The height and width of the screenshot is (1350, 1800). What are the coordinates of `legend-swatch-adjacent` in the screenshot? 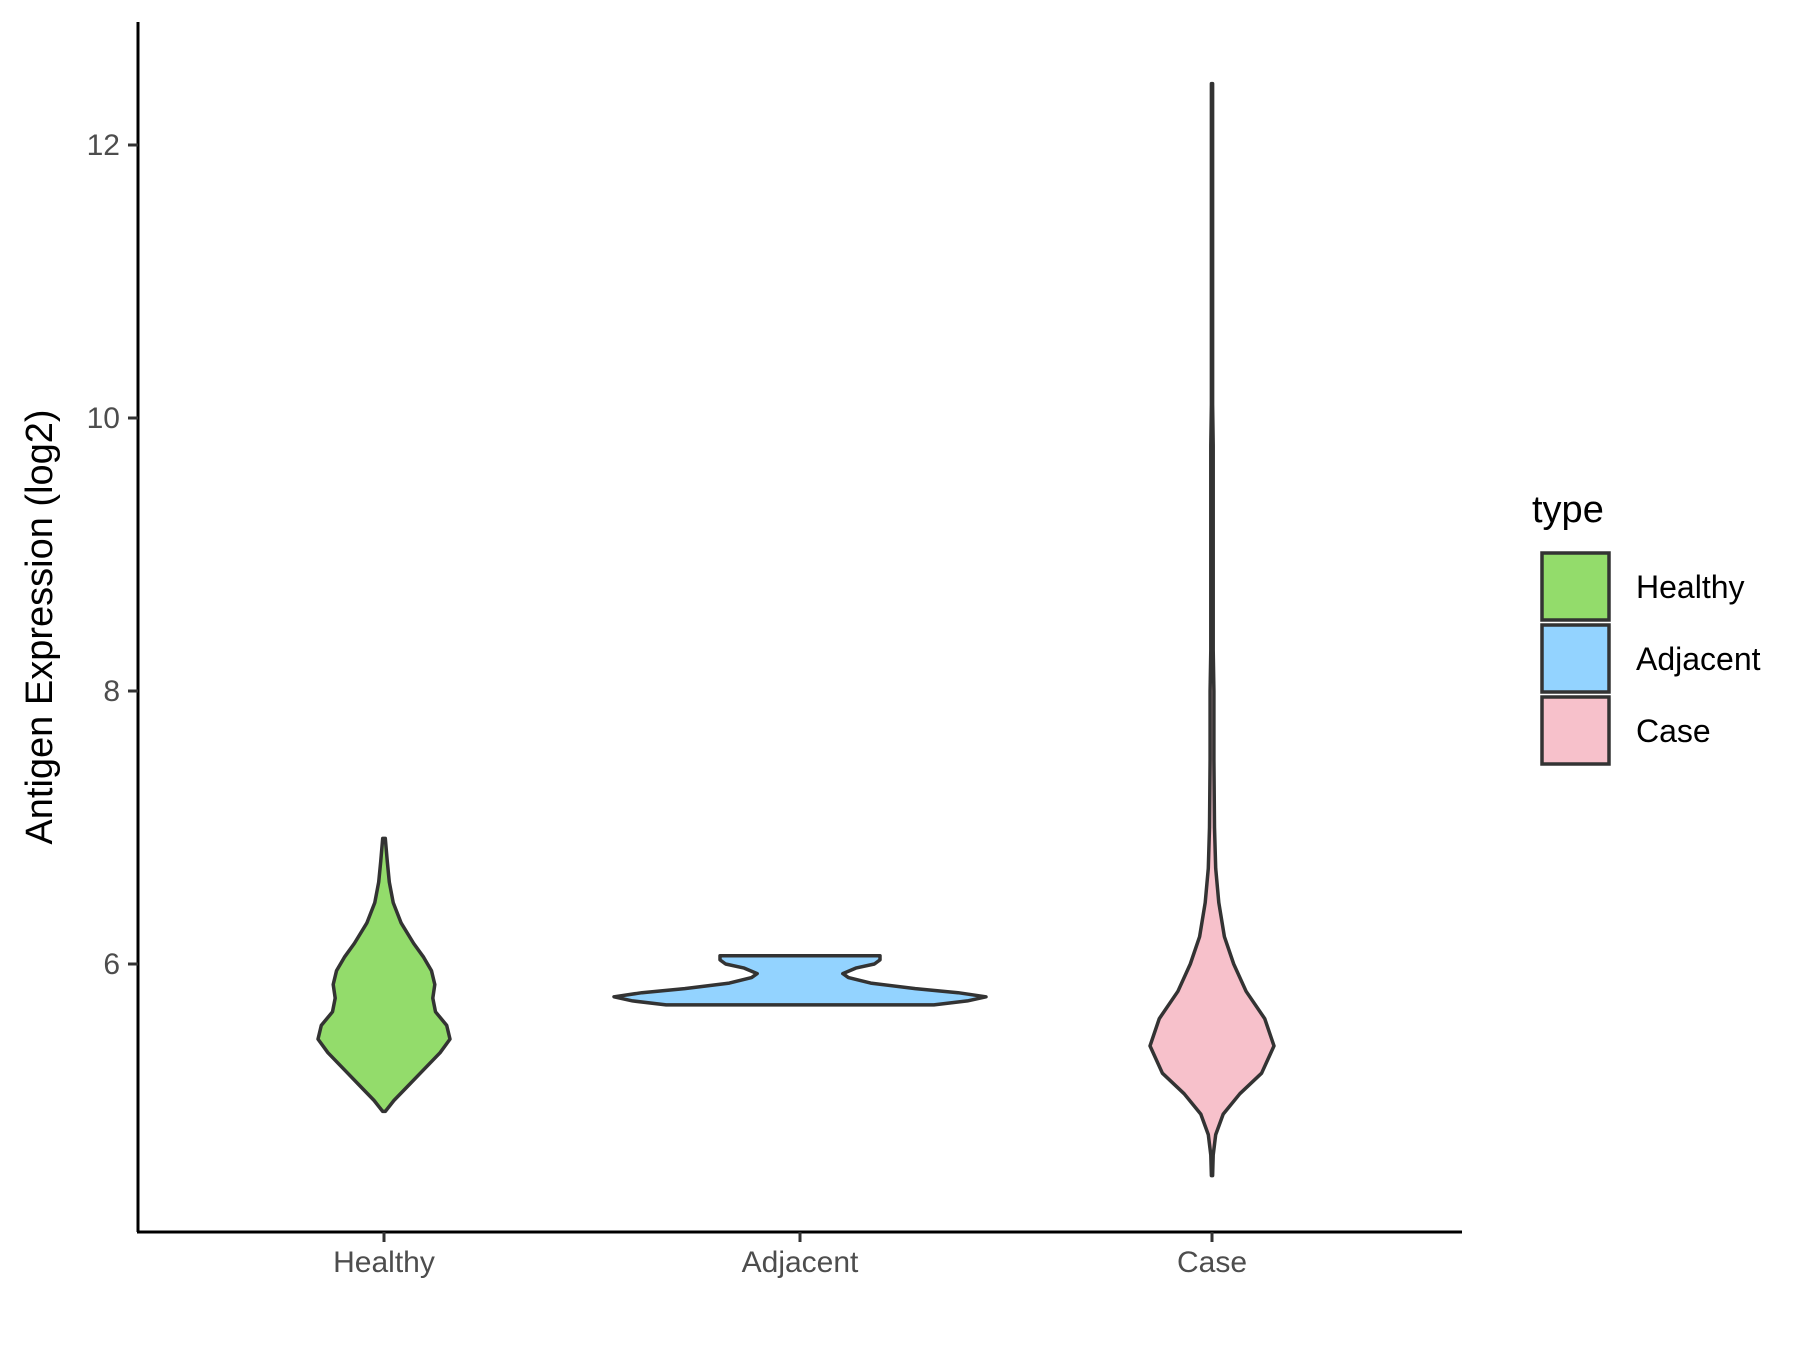 It's located at (1575, 658).